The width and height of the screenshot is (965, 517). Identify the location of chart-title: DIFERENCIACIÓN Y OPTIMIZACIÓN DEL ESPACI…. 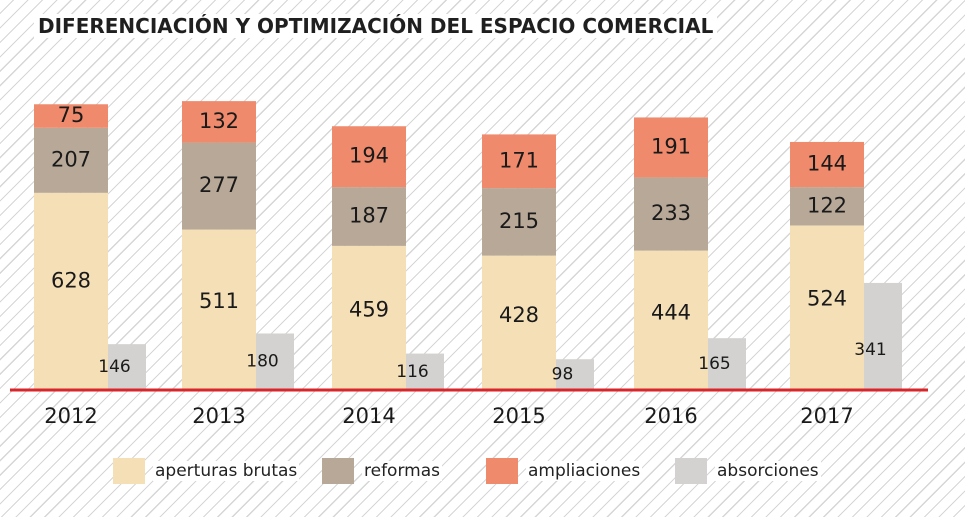
(376, 26).